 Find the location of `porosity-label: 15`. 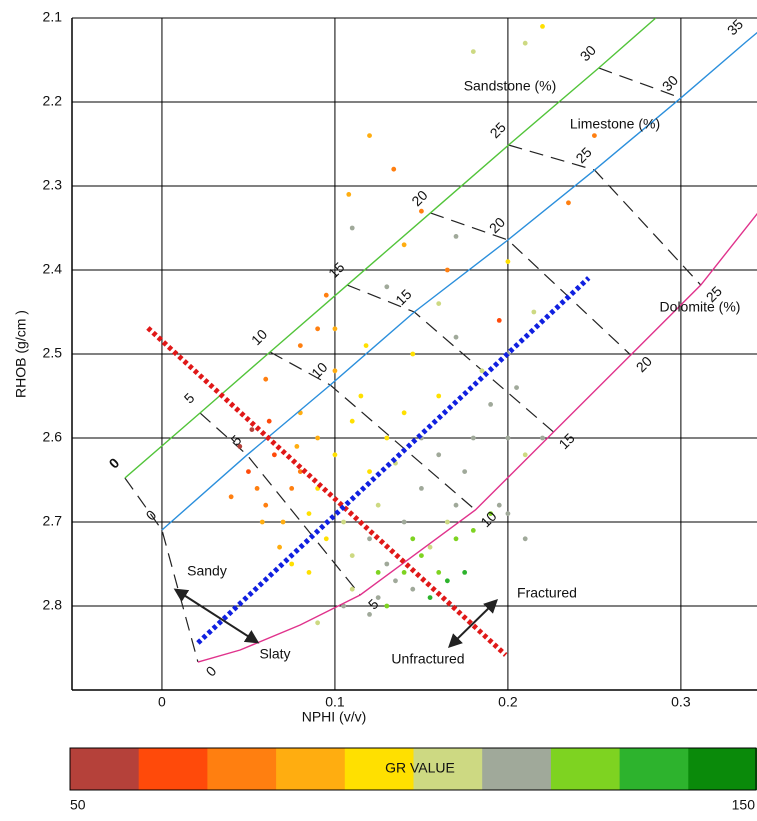

porosity-label: 15 is located at coordinates (566, 441).